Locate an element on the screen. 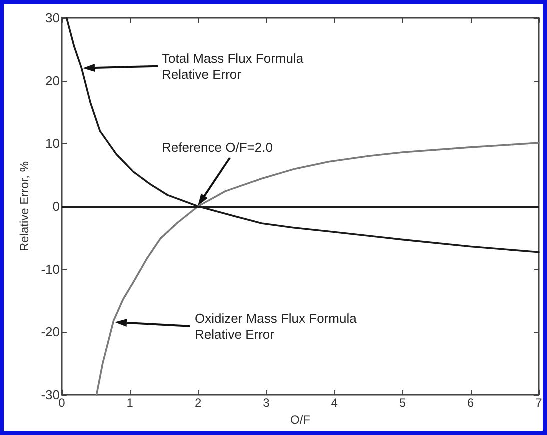  x-tick-label: 6 is located at coordinates (471, 403).